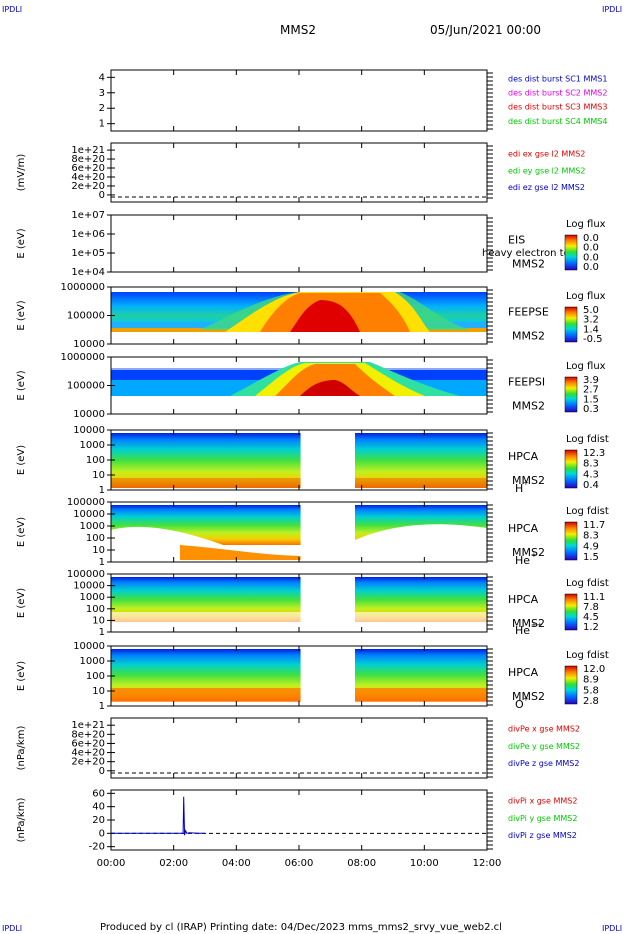  Describe the element at coordinates (98, 820) in the screenshot. I see `y-tick-label: 20` at that location.